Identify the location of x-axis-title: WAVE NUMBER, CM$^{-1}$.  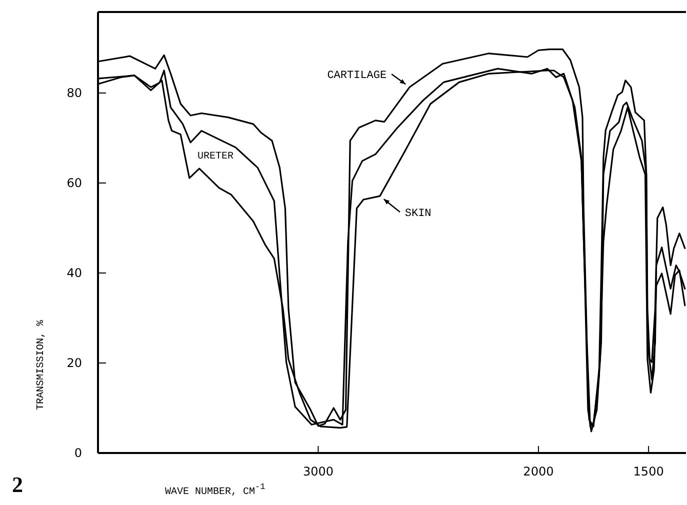
(215, 490).